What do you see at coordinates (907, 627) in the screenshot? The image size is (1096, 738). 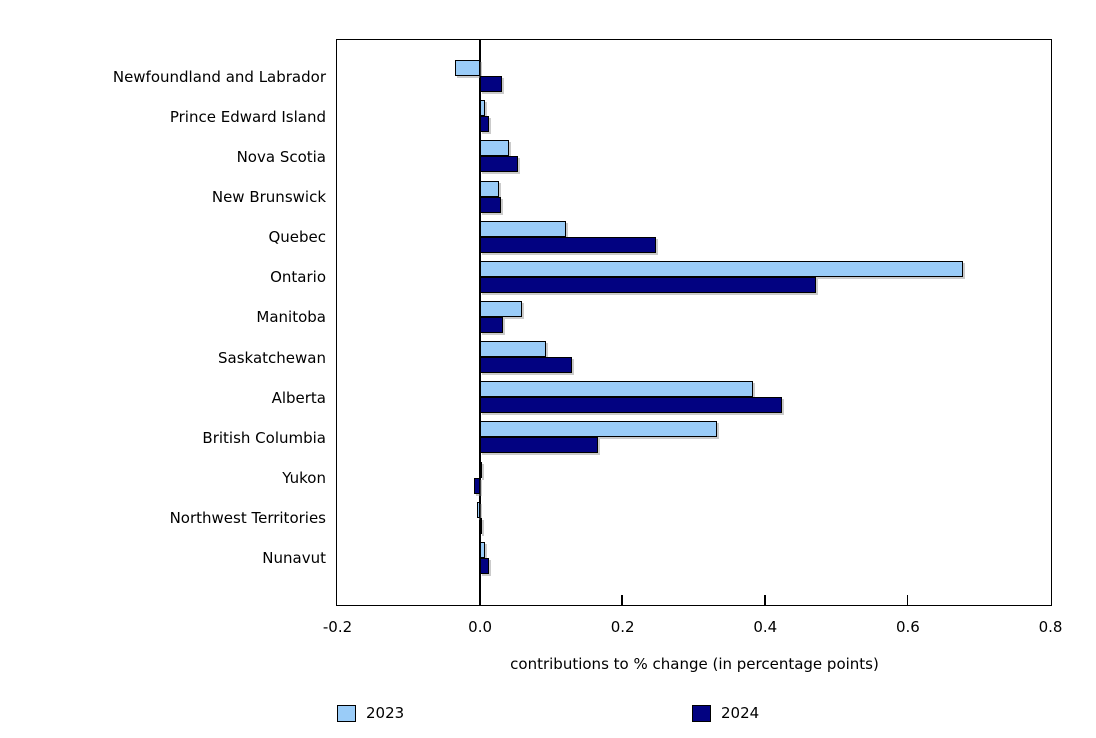 I see `x-tick-label-0.6: 0.6` at bounding box center [907, 627].